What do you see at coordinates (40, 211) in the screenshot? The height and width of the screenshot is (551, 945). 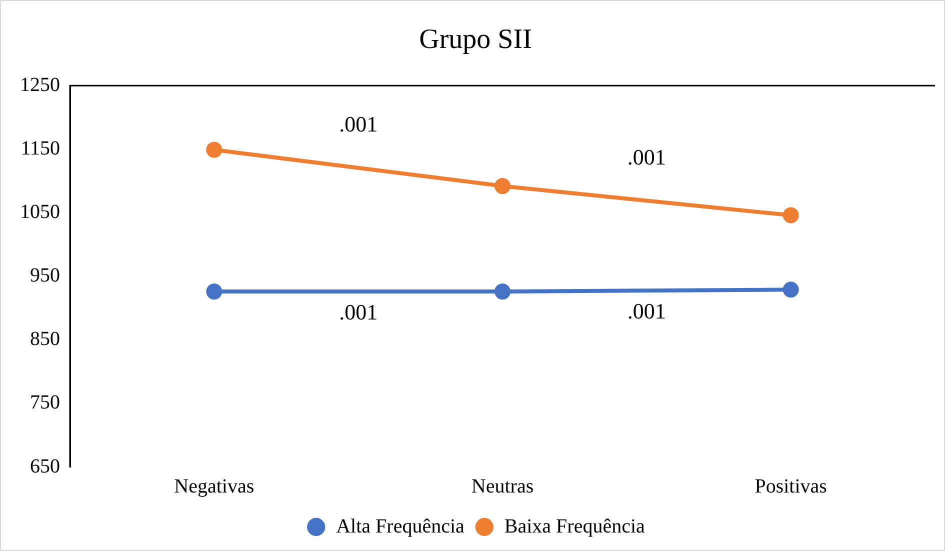 I see `y-tick-label: 1050` at bounding box center [40, 211].